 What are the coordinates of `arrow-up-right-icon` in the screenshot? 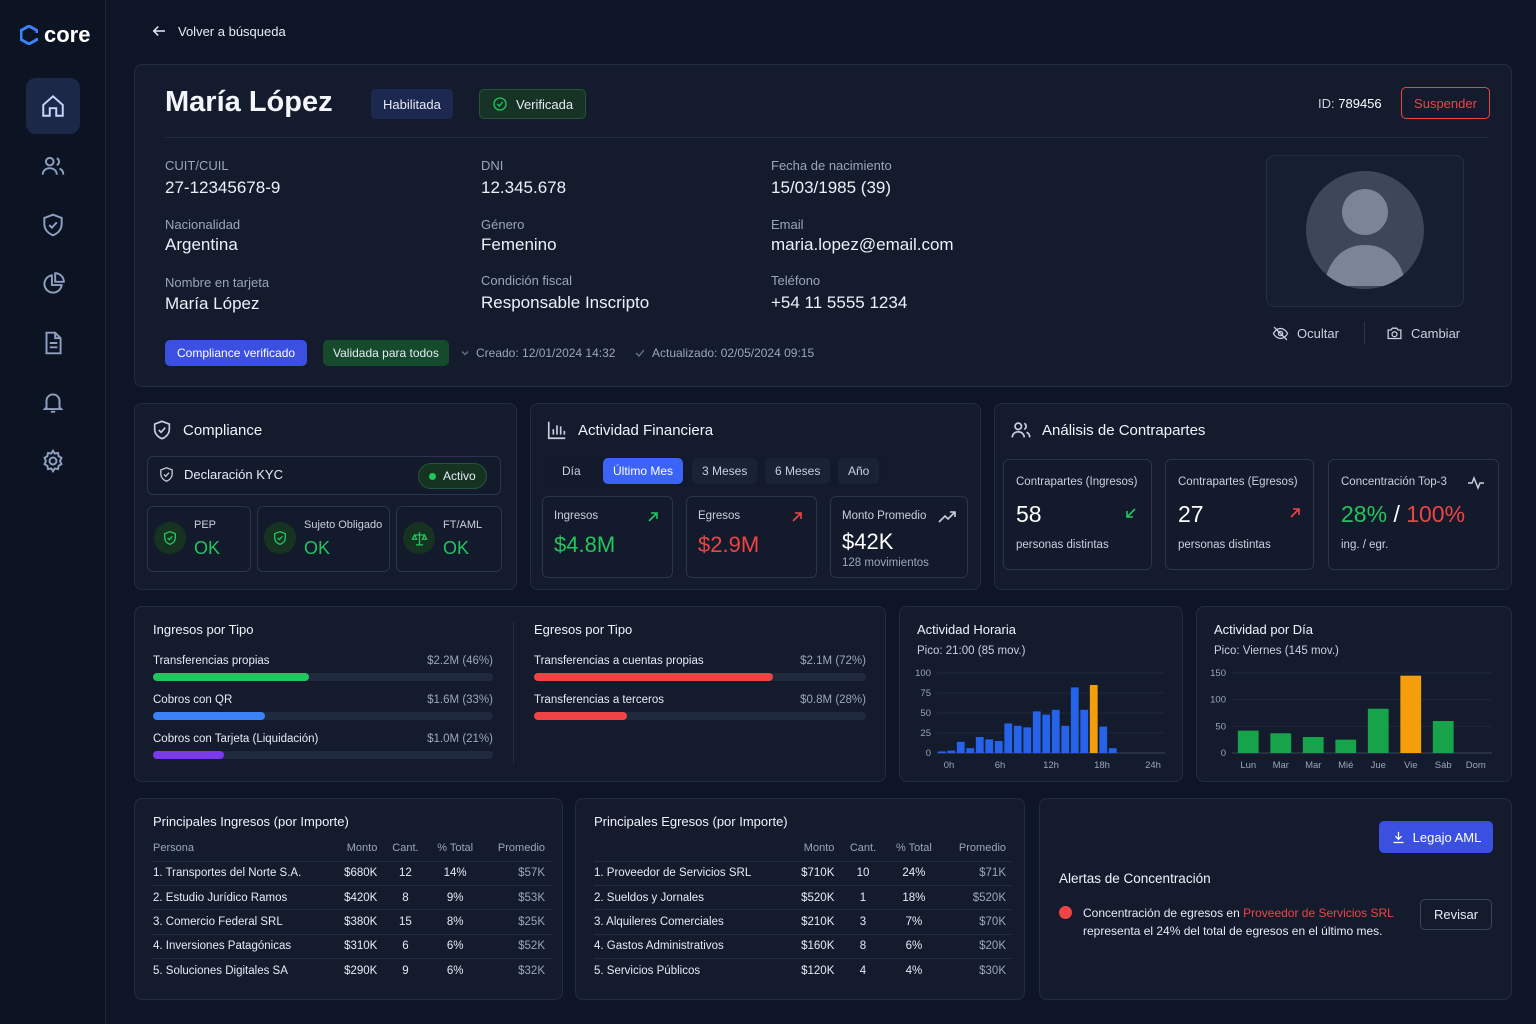 It's located at (797, 517).